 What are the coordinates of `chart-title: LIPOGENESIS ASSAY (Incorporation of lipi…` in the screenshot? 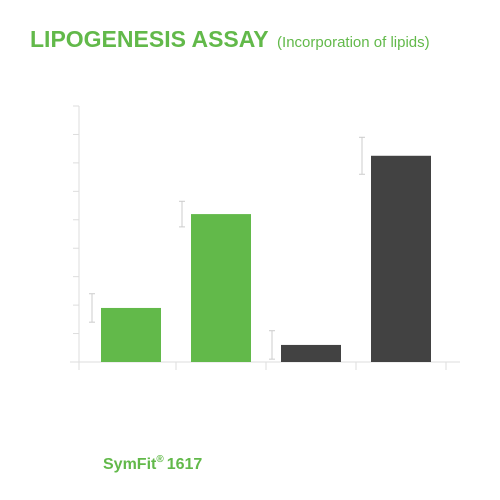 It's located at (230, 39).